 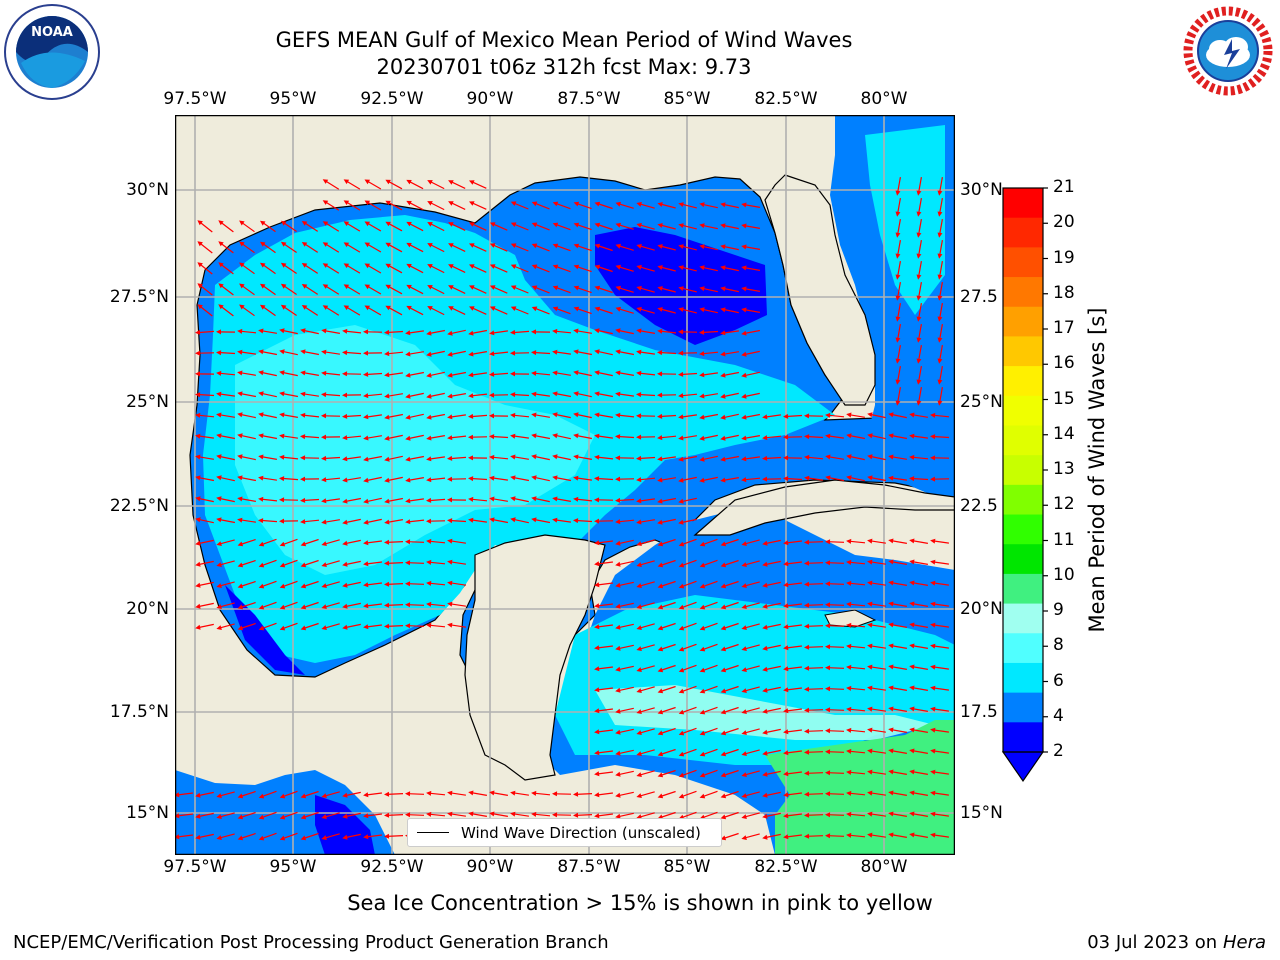 What do you see at coordinates (293, 867) in the screenshot?
I see `lon-label: 95°W` at bounding box center [293, 867].